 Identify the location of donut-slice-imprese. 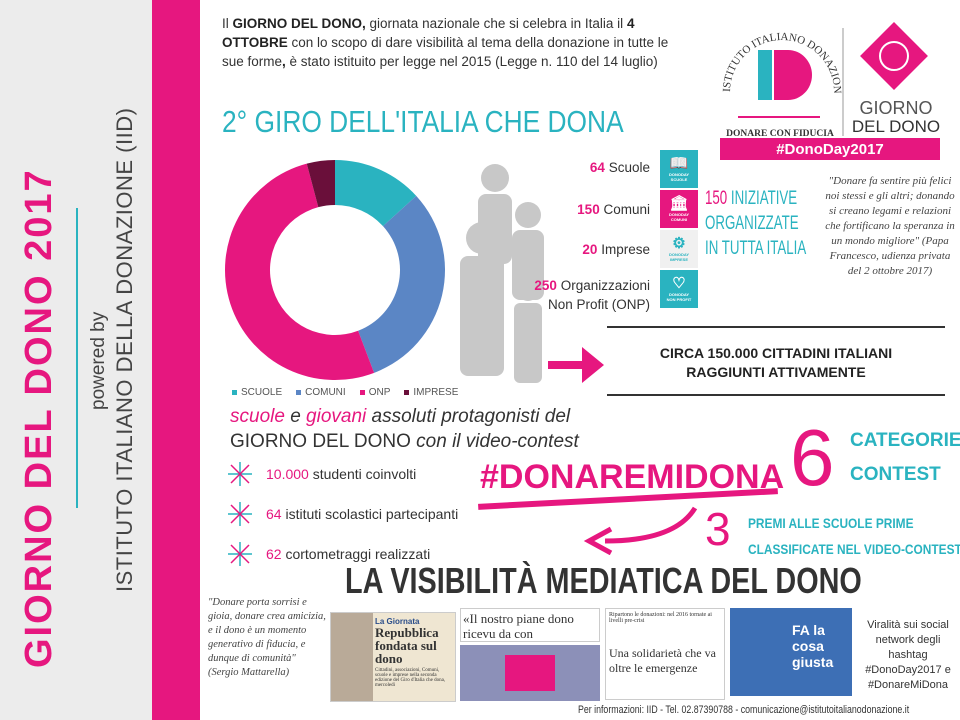
(320, 184).